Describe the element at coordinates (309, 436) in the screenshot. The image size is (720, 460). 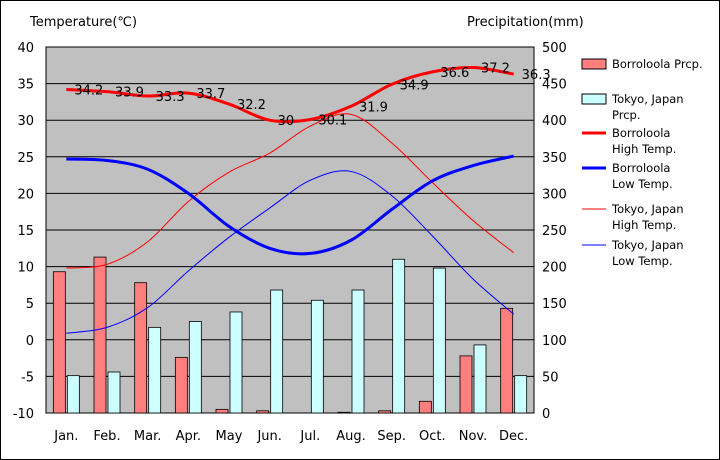
I see `x-tick-label: Jul.` at that location.